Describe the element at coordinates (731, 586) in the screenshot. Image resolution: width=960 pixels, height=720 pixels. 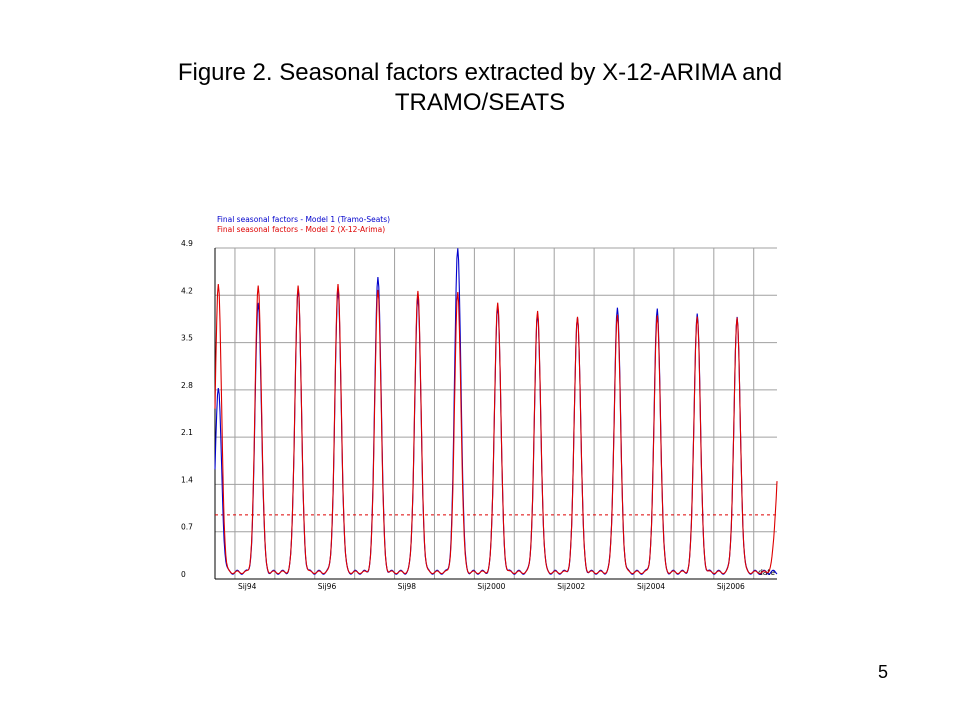
I see `x-tick-label: Sij2006` at that location.